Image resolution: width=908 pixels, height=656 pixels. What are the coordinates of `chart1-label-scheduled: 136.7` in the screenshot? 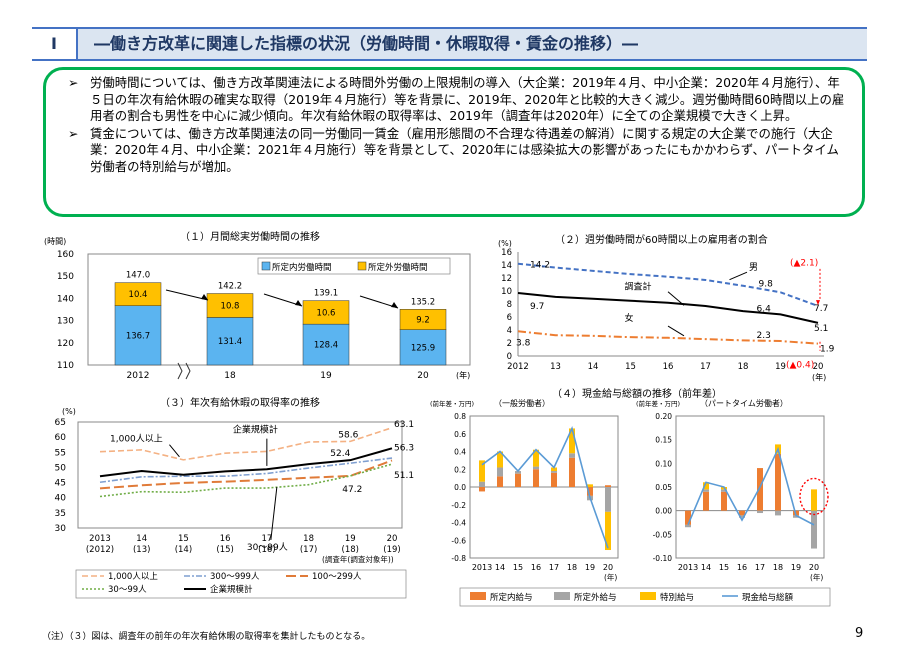 It's located at (138, 336).